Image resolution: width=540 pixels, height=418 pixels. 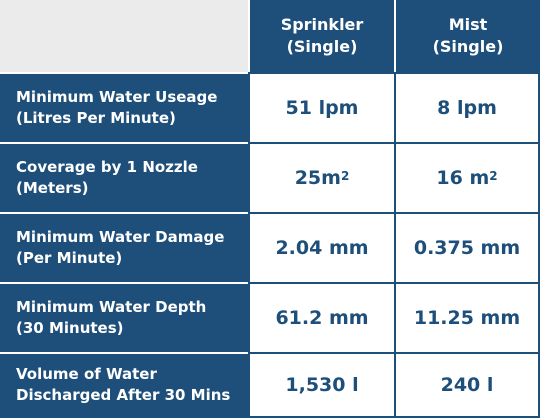 I want to click on column-header-mist: Mist (Single), so click(x=467, y=36).